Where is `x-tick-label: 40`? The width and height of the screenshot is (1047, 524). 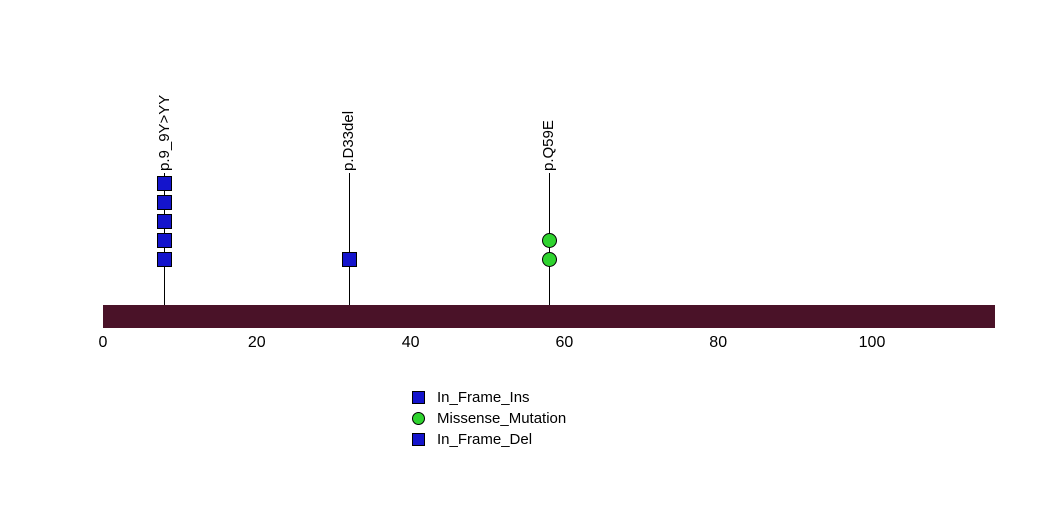 x-tick-label: 40 is located at coordinates (410, 342).